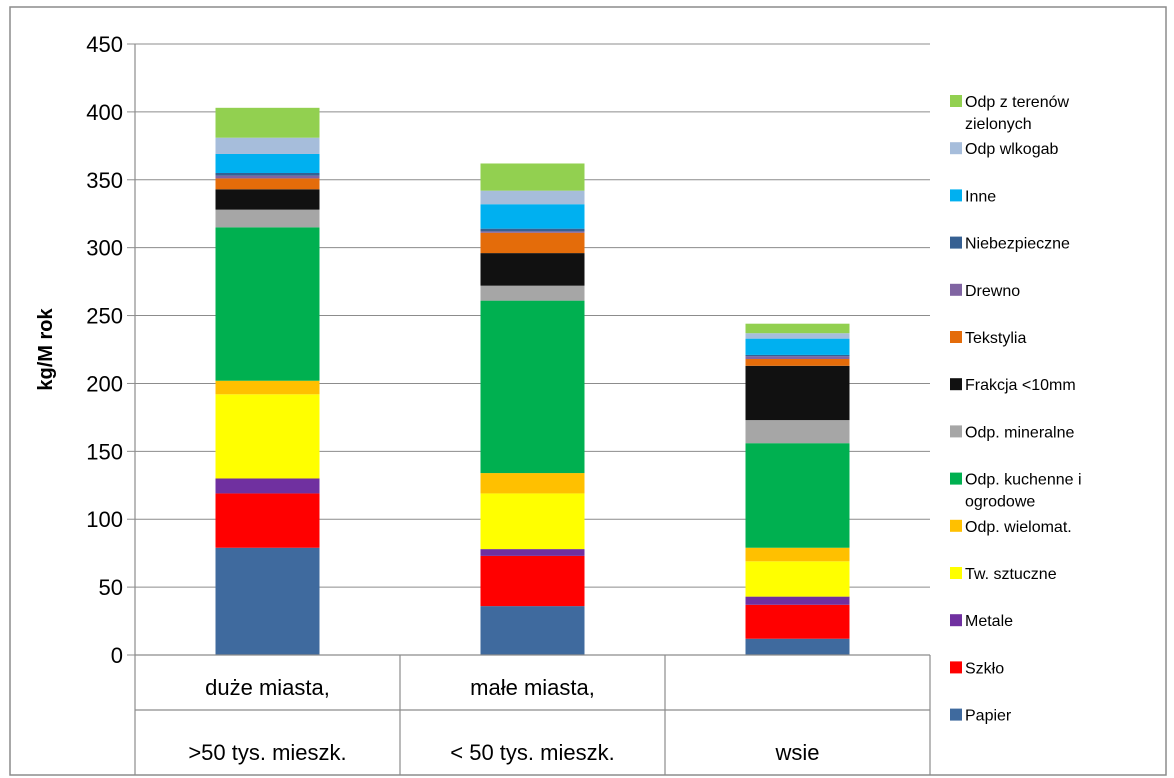  Describe the element at coordinates (532, 687) in the screenshot. I see `x-category-label: małe miasta,` at that location.